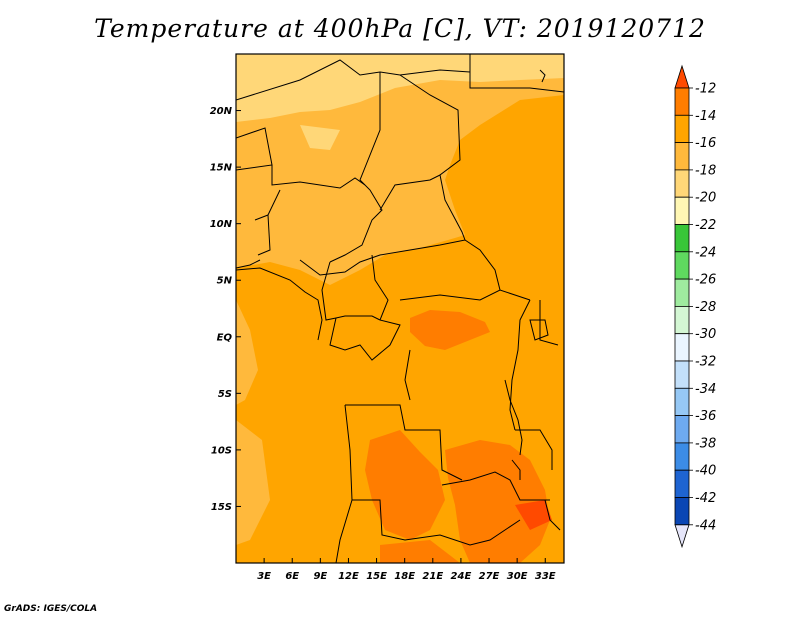 The width and height of the screenshot is (800, 618). Describe the element at coordinates (705, 525) in the screenshot. I see `colorbar-label: -44` at that location.